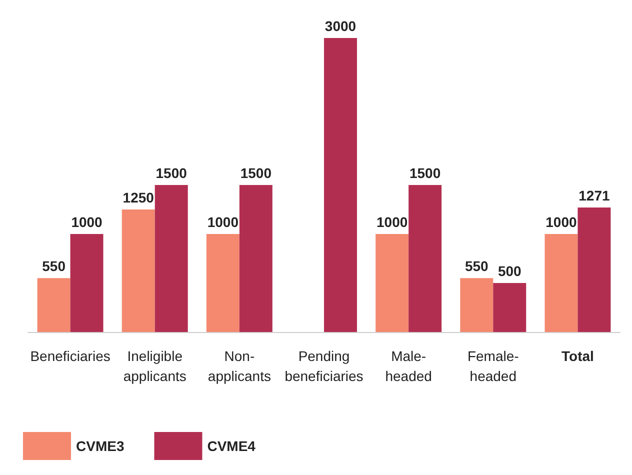 This screenshot has height=475, width=632. I want to click on legend-label: CVME3, so click(100, 446).